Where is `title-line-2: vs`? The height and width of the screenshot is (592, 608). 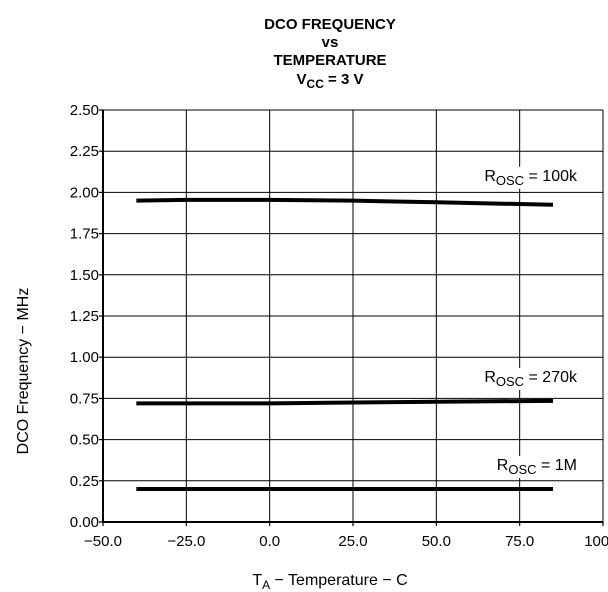
title-line-2: vs is located at coordinates (330, 42).